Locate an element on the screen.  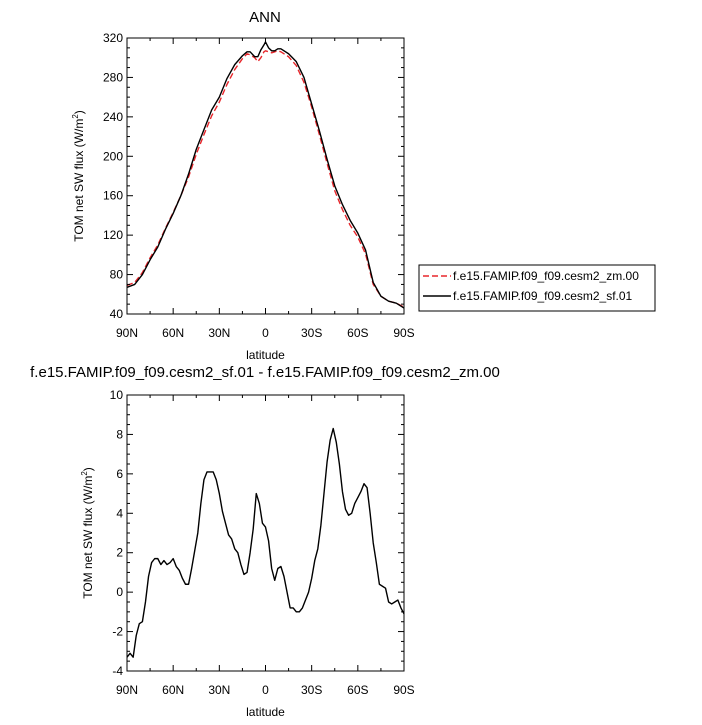
panel1-x-tick-label: 60S is located at coordinates (357, 333).